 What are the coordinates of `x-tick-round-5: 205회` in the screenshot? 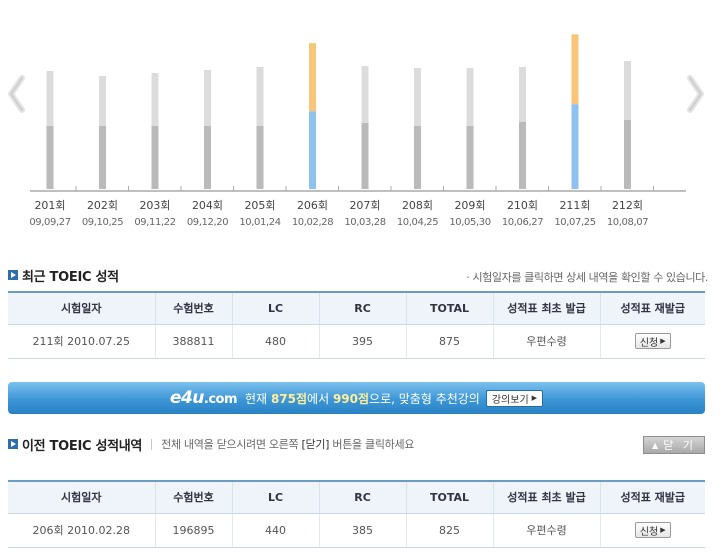 It's located at (259, 205).